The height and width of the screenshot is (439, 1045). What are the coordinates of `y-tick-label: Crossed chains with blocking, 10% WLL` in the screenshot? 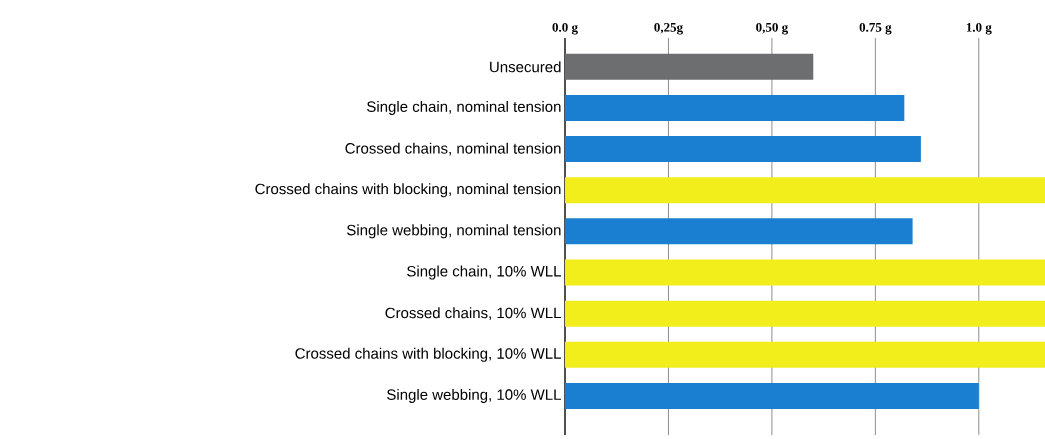 It's located at (428, 354).